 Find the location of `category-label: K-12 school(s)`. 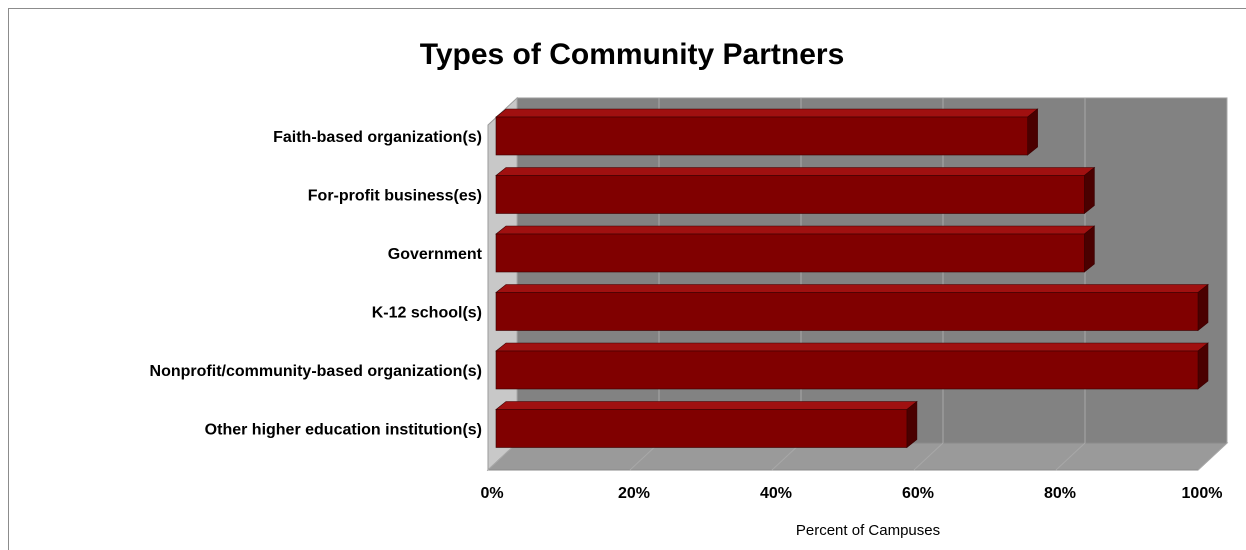

category-label: K-12 school(s) is located at coordinates (427, 313).